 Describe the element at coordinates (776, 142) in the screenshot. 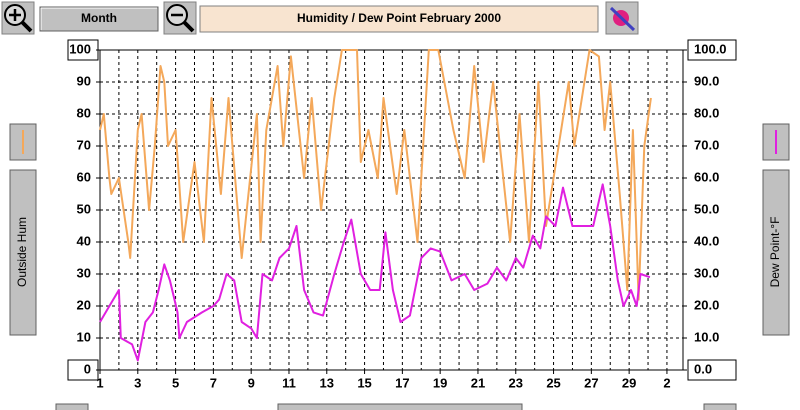

I see `right-series-swatch` at that location.